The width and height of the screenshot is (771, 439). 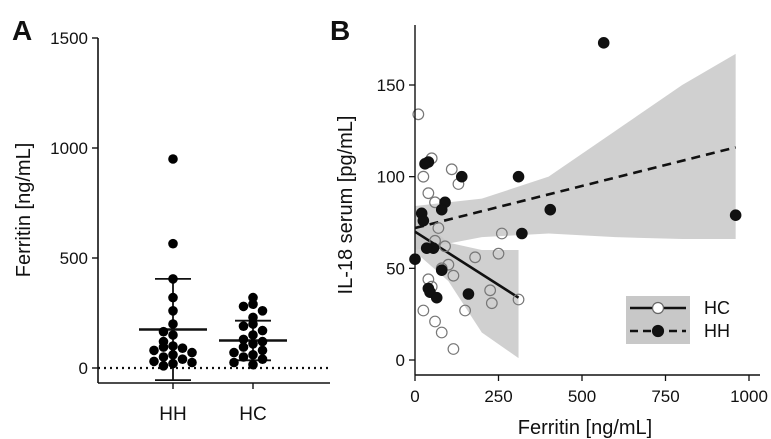 I want to click on panel-a-points, so click(x=208, y=262).